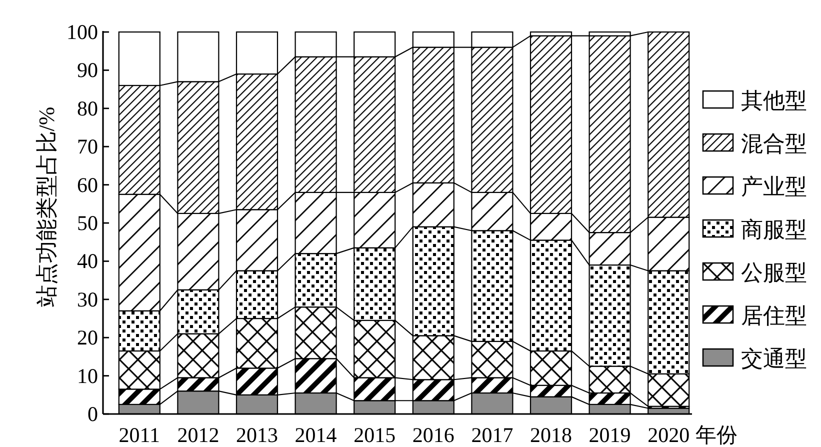 This screenshot has height=447, width=821. Describe the element at coordinates (87, 261) in the screenshot. I see `y-tick-label: 40` at that location.